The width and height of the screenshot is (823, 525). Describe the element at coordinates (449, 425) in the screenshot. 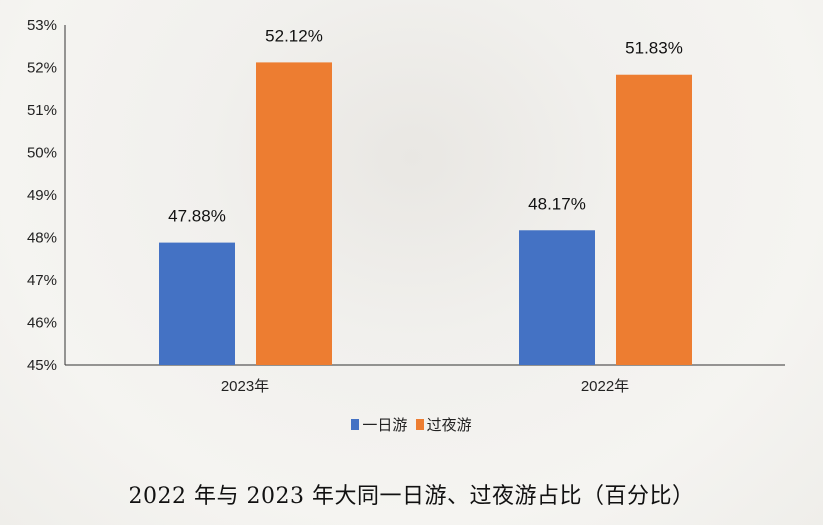

I see `legend-label-overnight: 过夜游` at that location.